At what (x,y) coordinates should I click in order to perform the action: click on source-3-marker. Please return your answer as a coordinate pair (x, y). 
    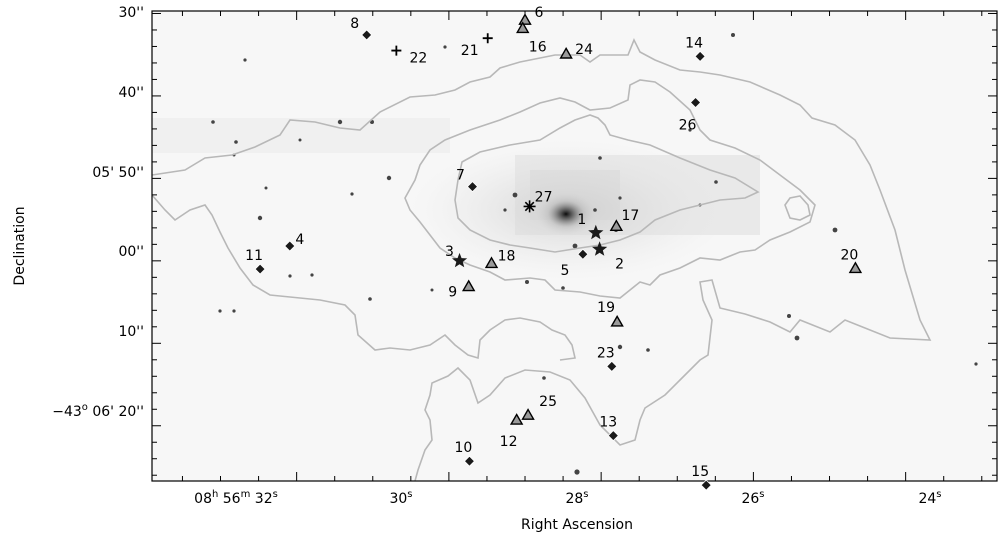
    Looking at the image, I should click on (459, 260).